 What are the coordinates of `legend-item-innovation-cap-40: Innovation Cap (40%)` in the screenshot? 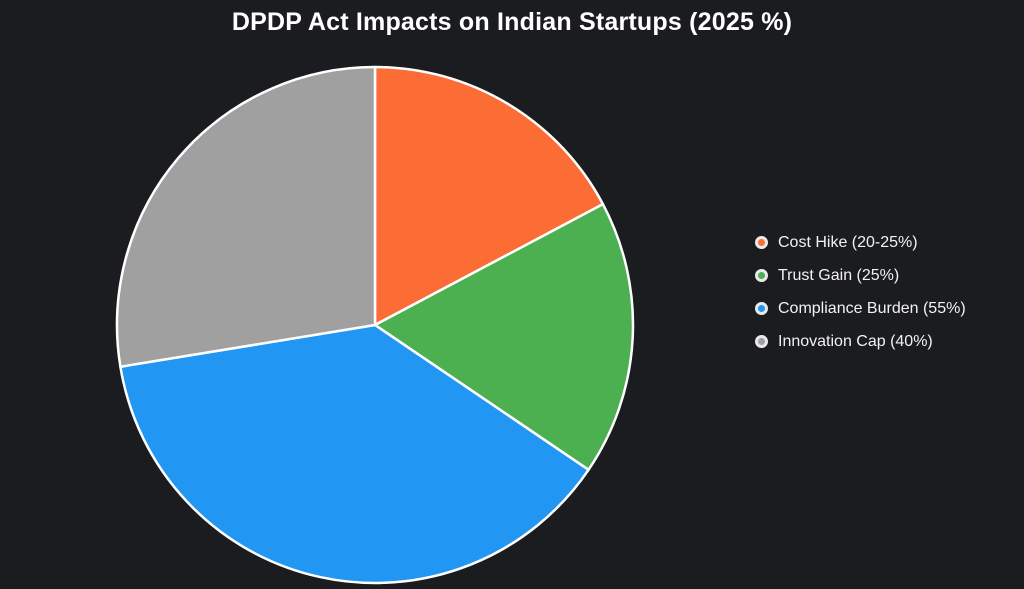 It's located at (860, 341).